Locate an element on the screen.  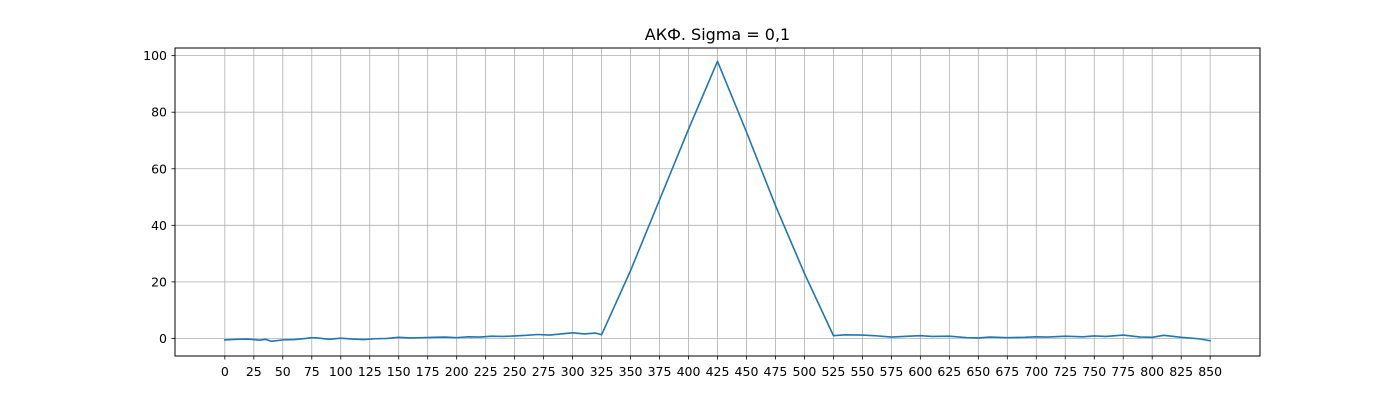
x-tick-label: 725 is located at coordinates (1065, 371).